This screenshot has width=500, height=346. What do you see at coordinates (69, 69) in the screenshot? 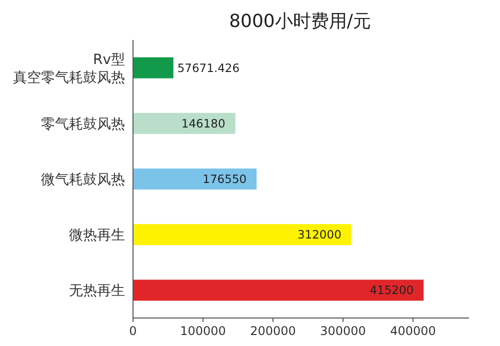
I see `y-tick-label: Rv型真空零气耗鼓风热` at bounding box center [69, 69].